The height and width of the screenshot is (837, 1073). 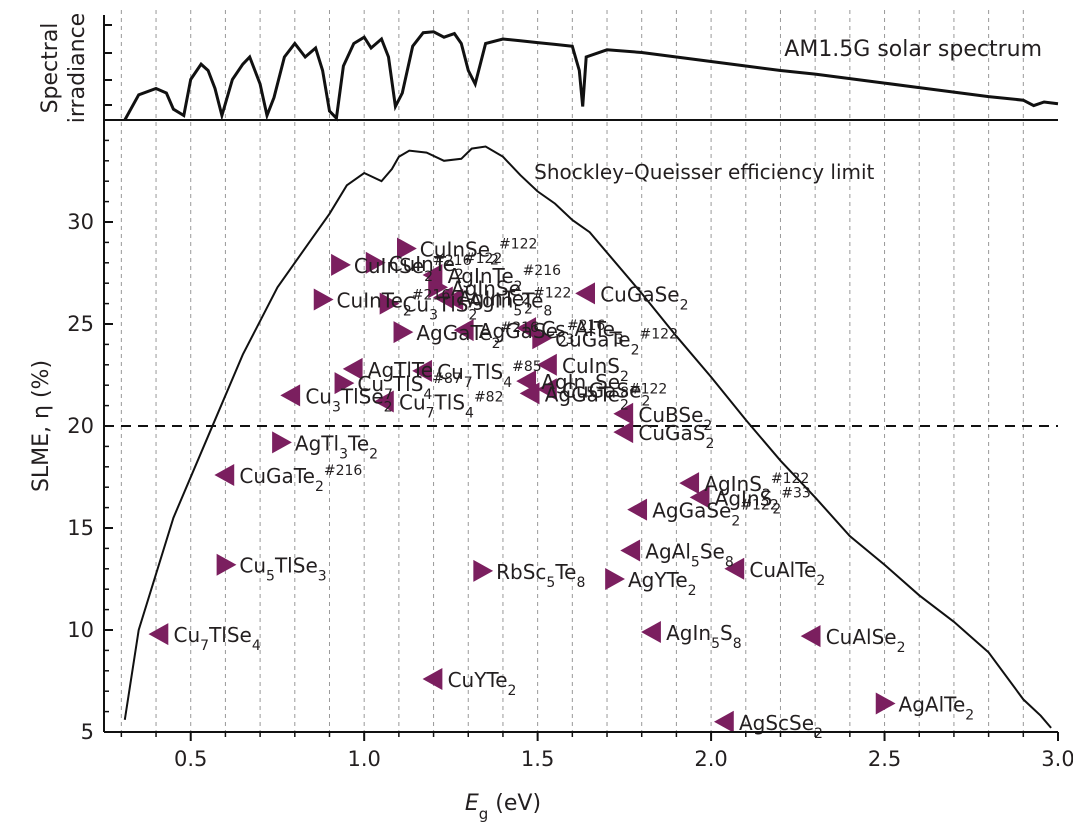 I want to click on data-point-label: AgIn5Te8, so click(x=510, y=304).